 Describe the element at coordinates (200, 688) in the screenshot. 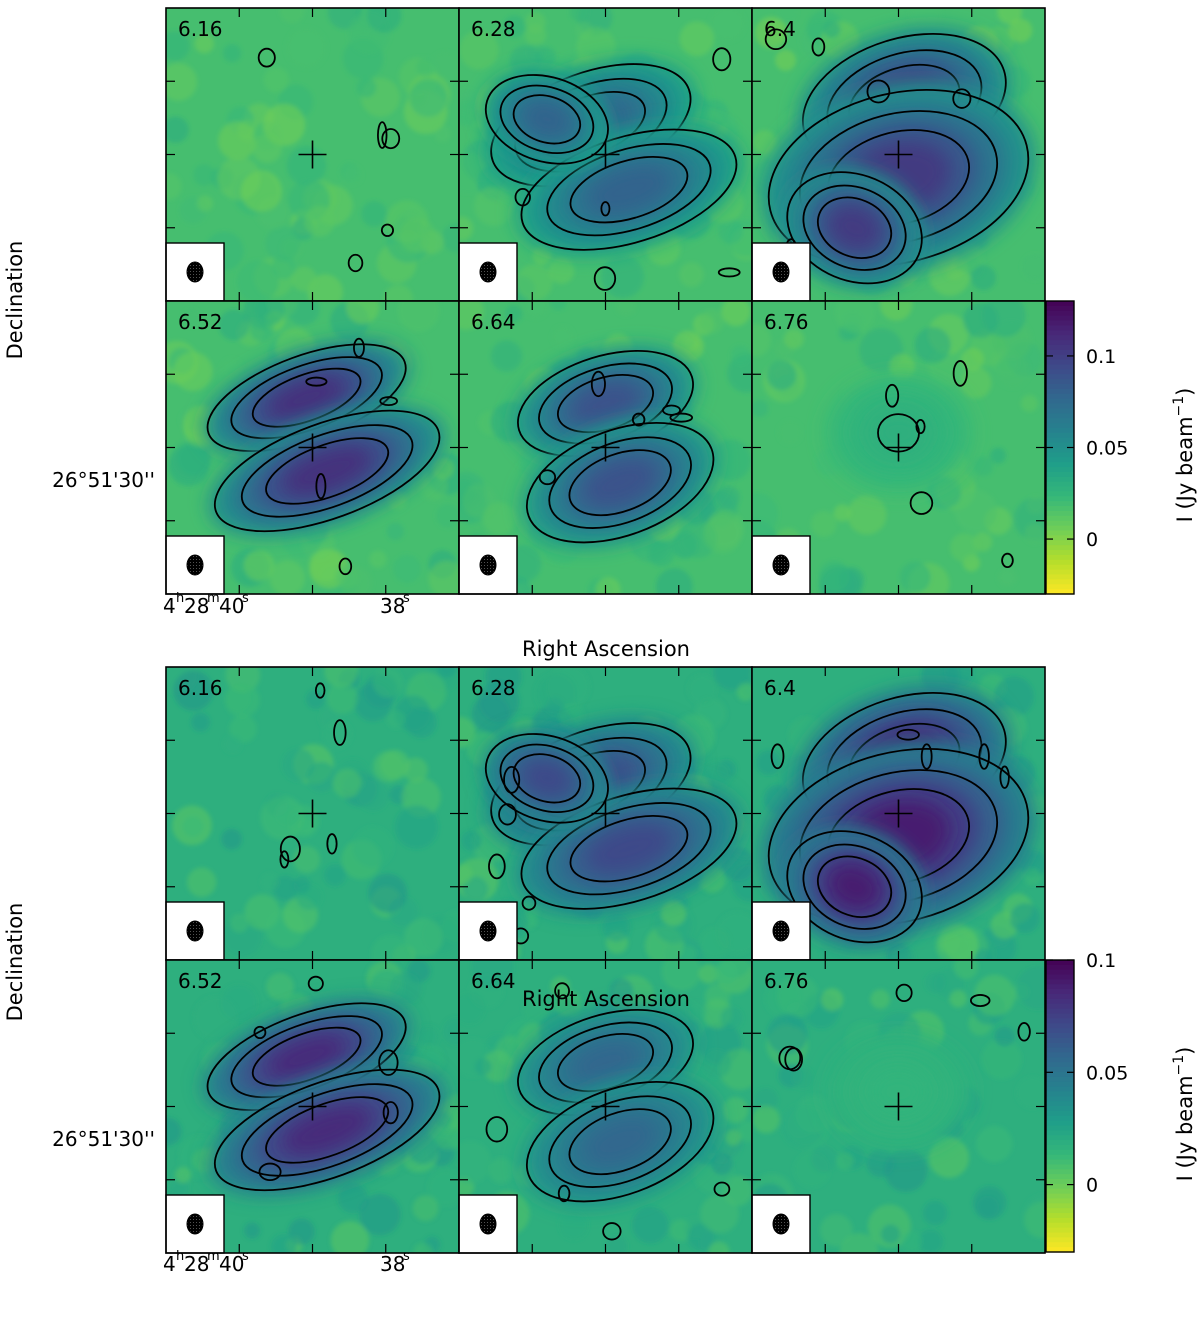

I see `channel-velocity-label: 6.16` at that location.